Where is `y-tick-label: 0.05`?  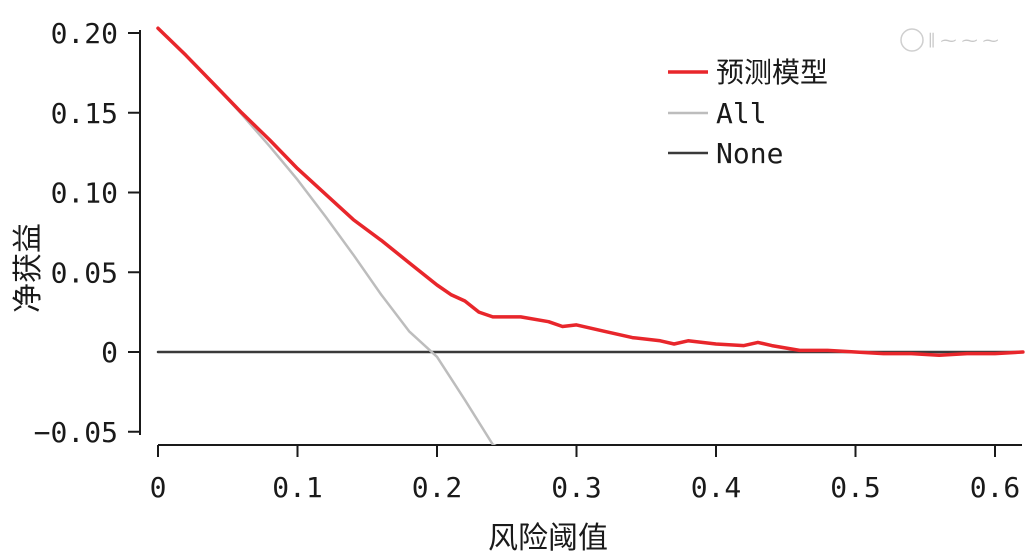
y-tick-label: 0.05 is located at coordinates (84, 272).